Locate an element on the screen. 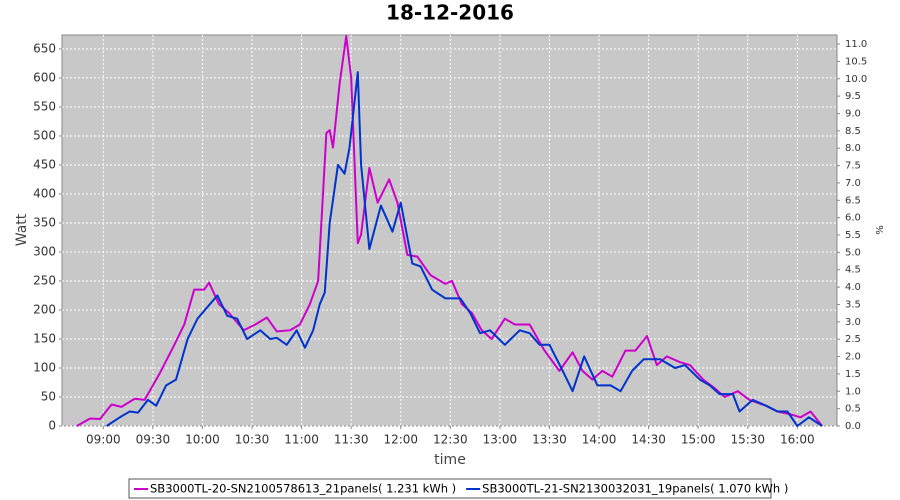  y2-tick-label: 0.5 is located at coordinates (853, 409).